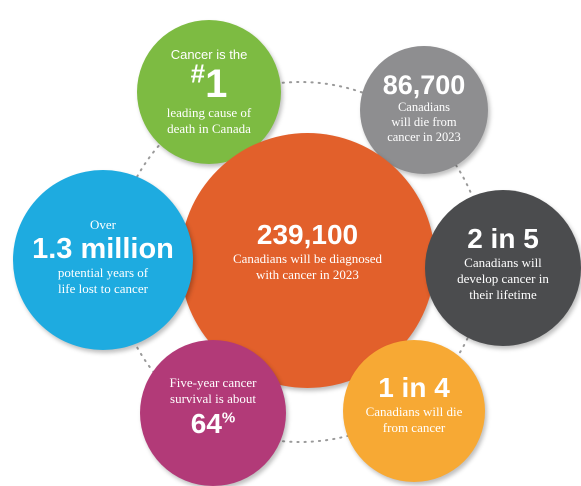  I want to click on stat-line-1: Canadians will die, so click(414, 411).